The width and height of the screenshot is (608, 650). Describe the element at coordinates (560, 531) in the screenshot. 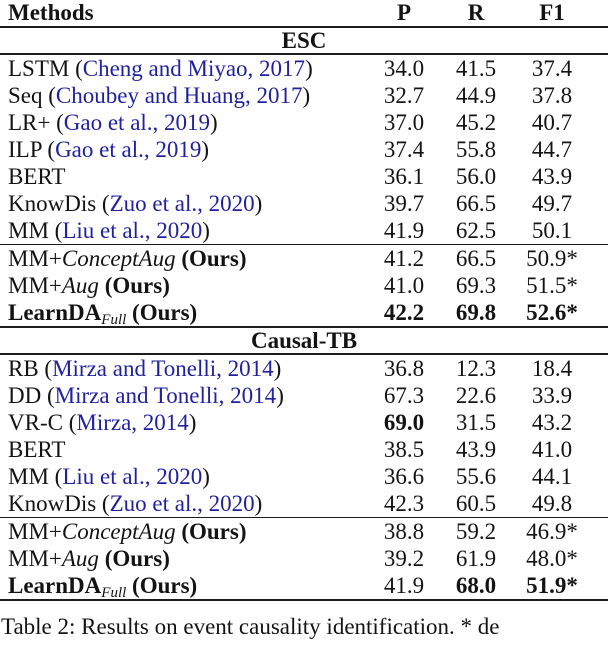

I see `f1-value: 46.9*` at that location.